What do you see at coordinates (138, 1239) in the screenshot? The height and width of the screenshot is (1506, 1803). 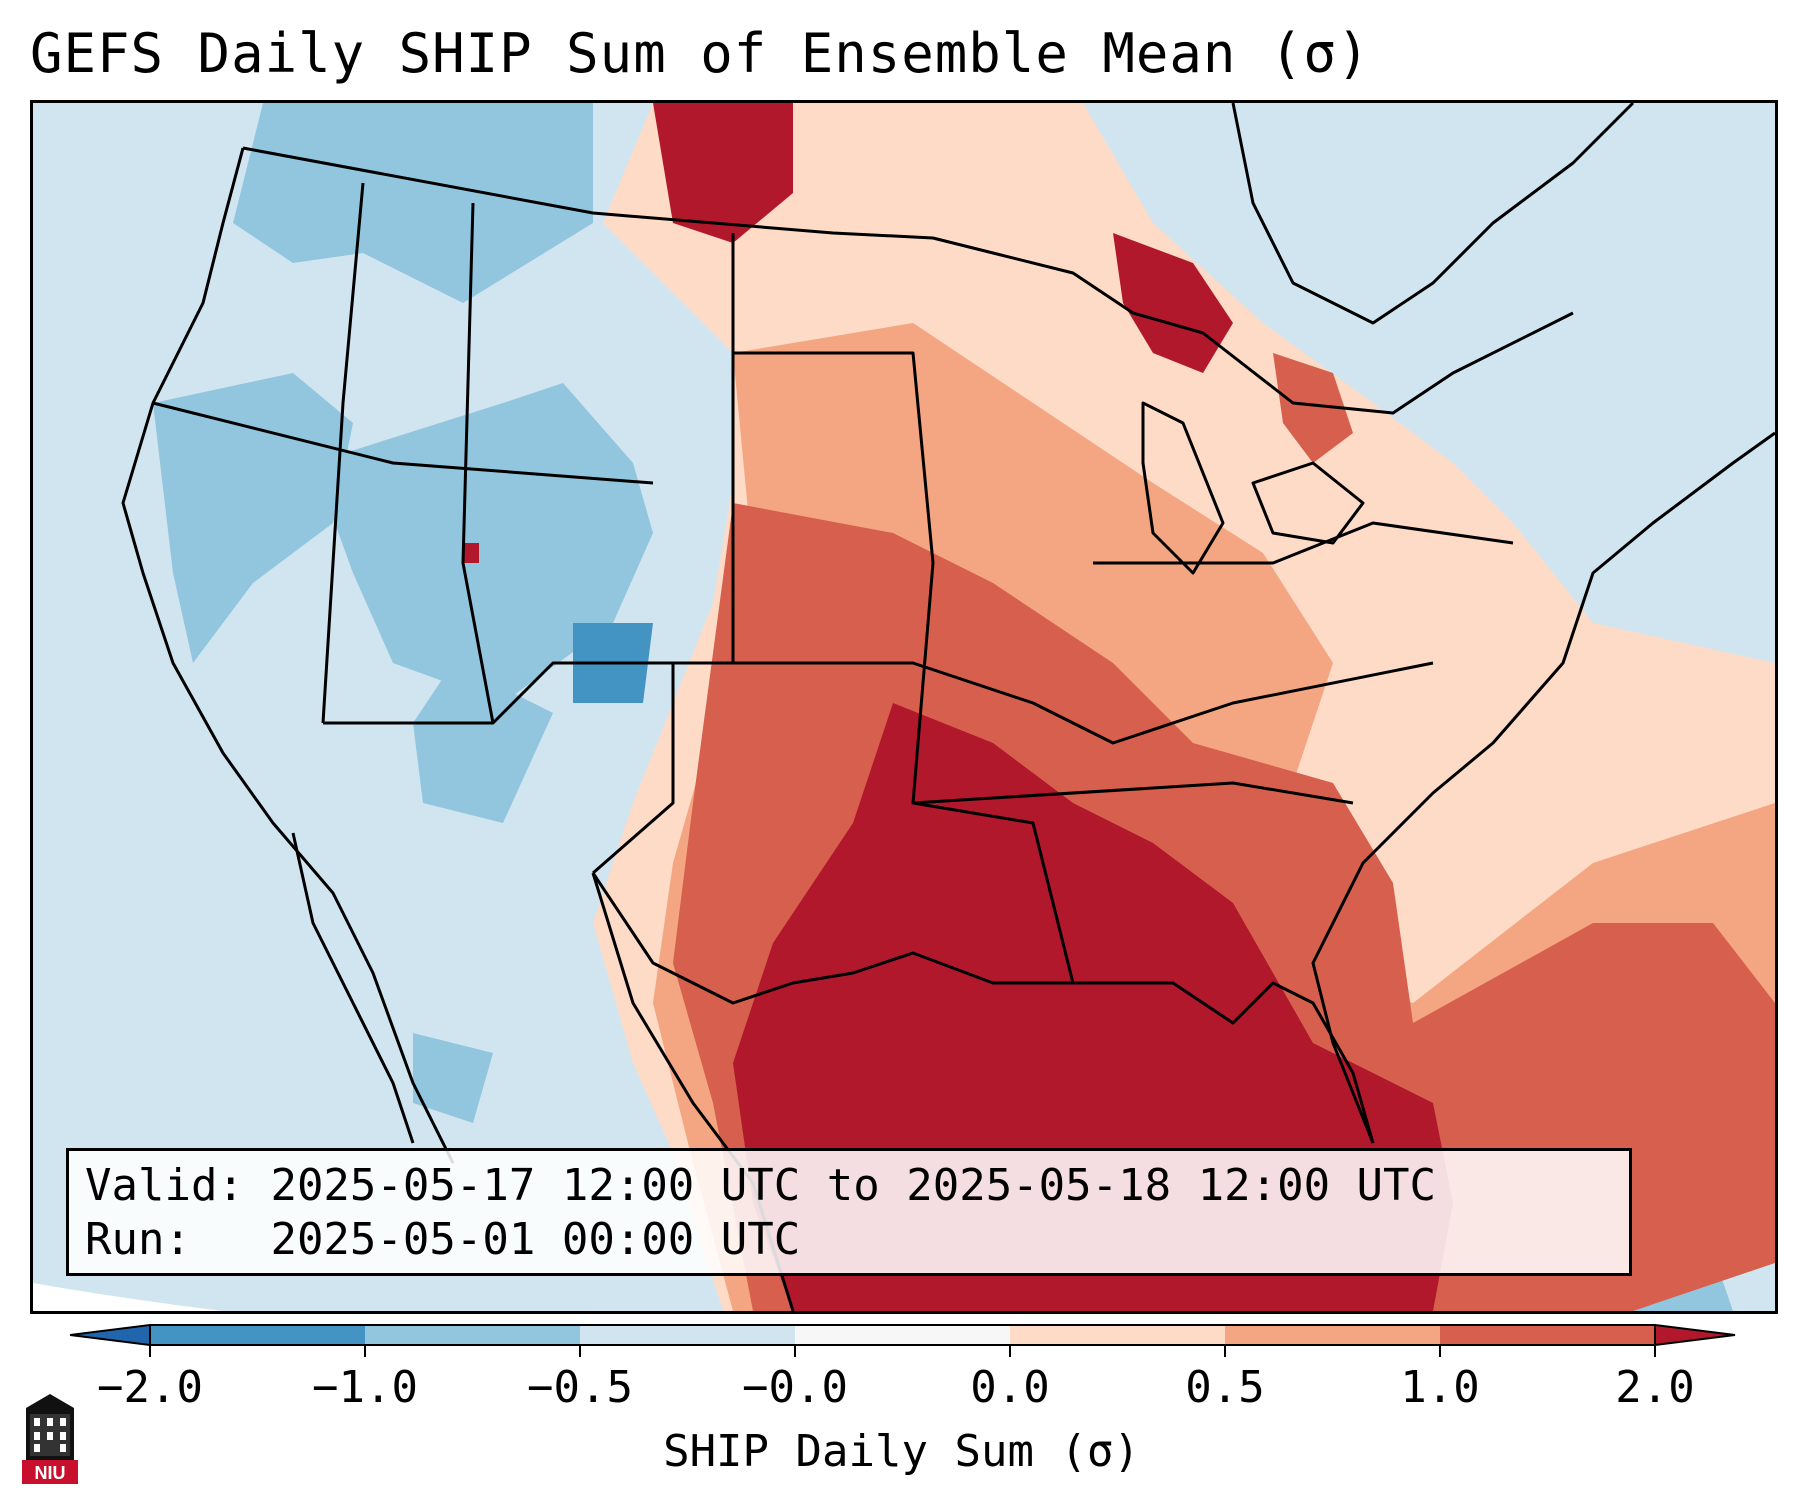 I see `run-label: Run:` at bounding box center [138, 1239].